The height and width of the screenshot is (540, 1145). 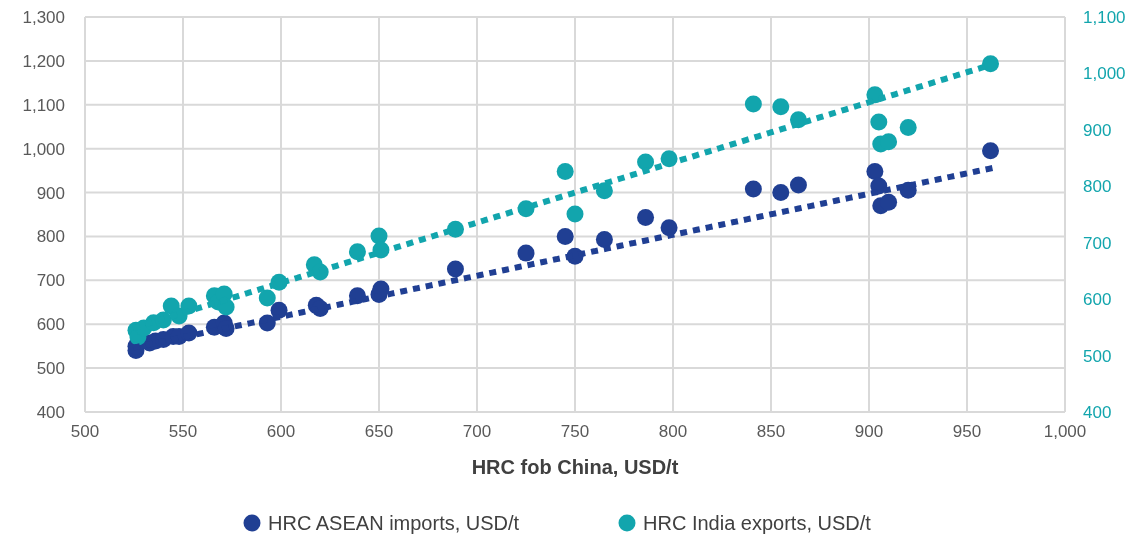 What do you see at coordinates (50, 369) in the screenshot?
I see `y-tick-label: 500` at bounding box center [50, 369].